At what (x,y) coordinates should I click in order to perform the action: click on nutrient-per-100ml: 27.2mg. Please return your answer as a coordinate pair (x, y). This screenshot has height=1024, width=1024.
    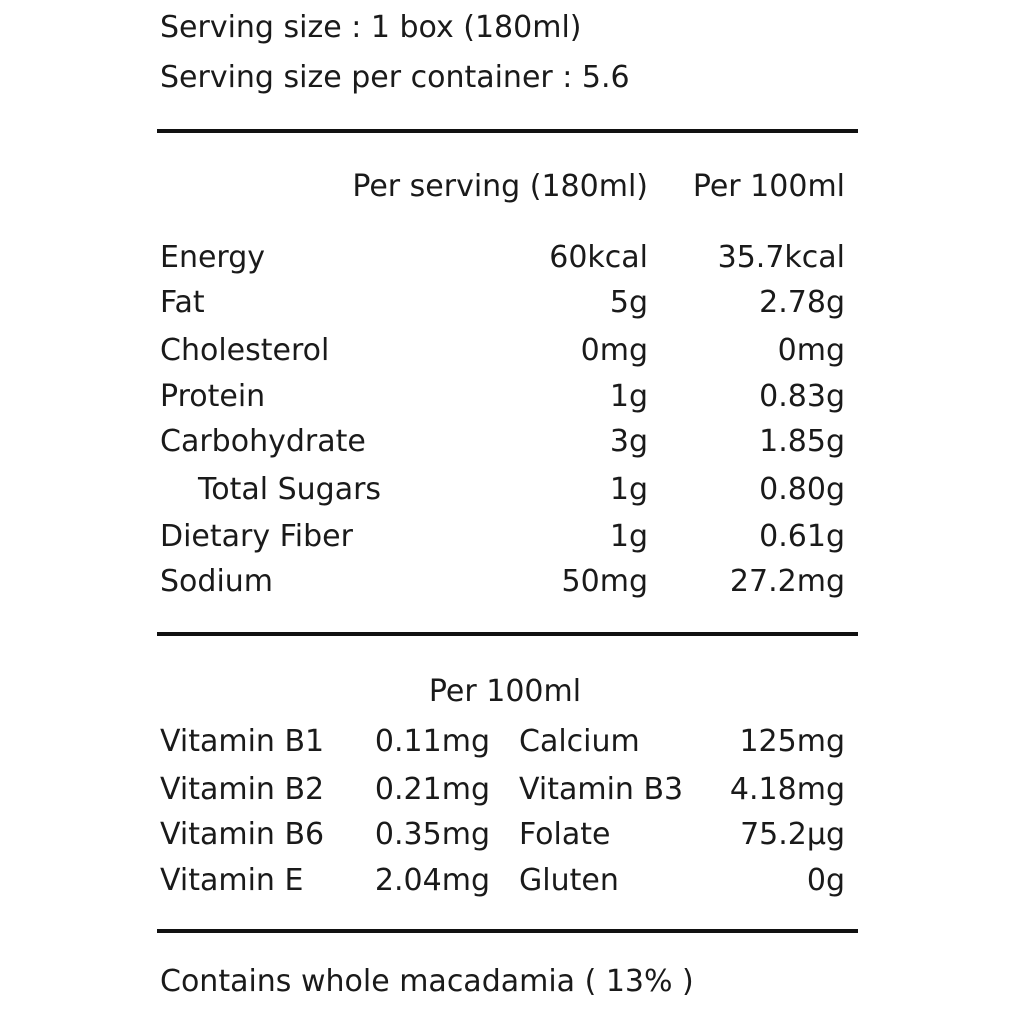
    Looking at the image, I should click on (787, 581).